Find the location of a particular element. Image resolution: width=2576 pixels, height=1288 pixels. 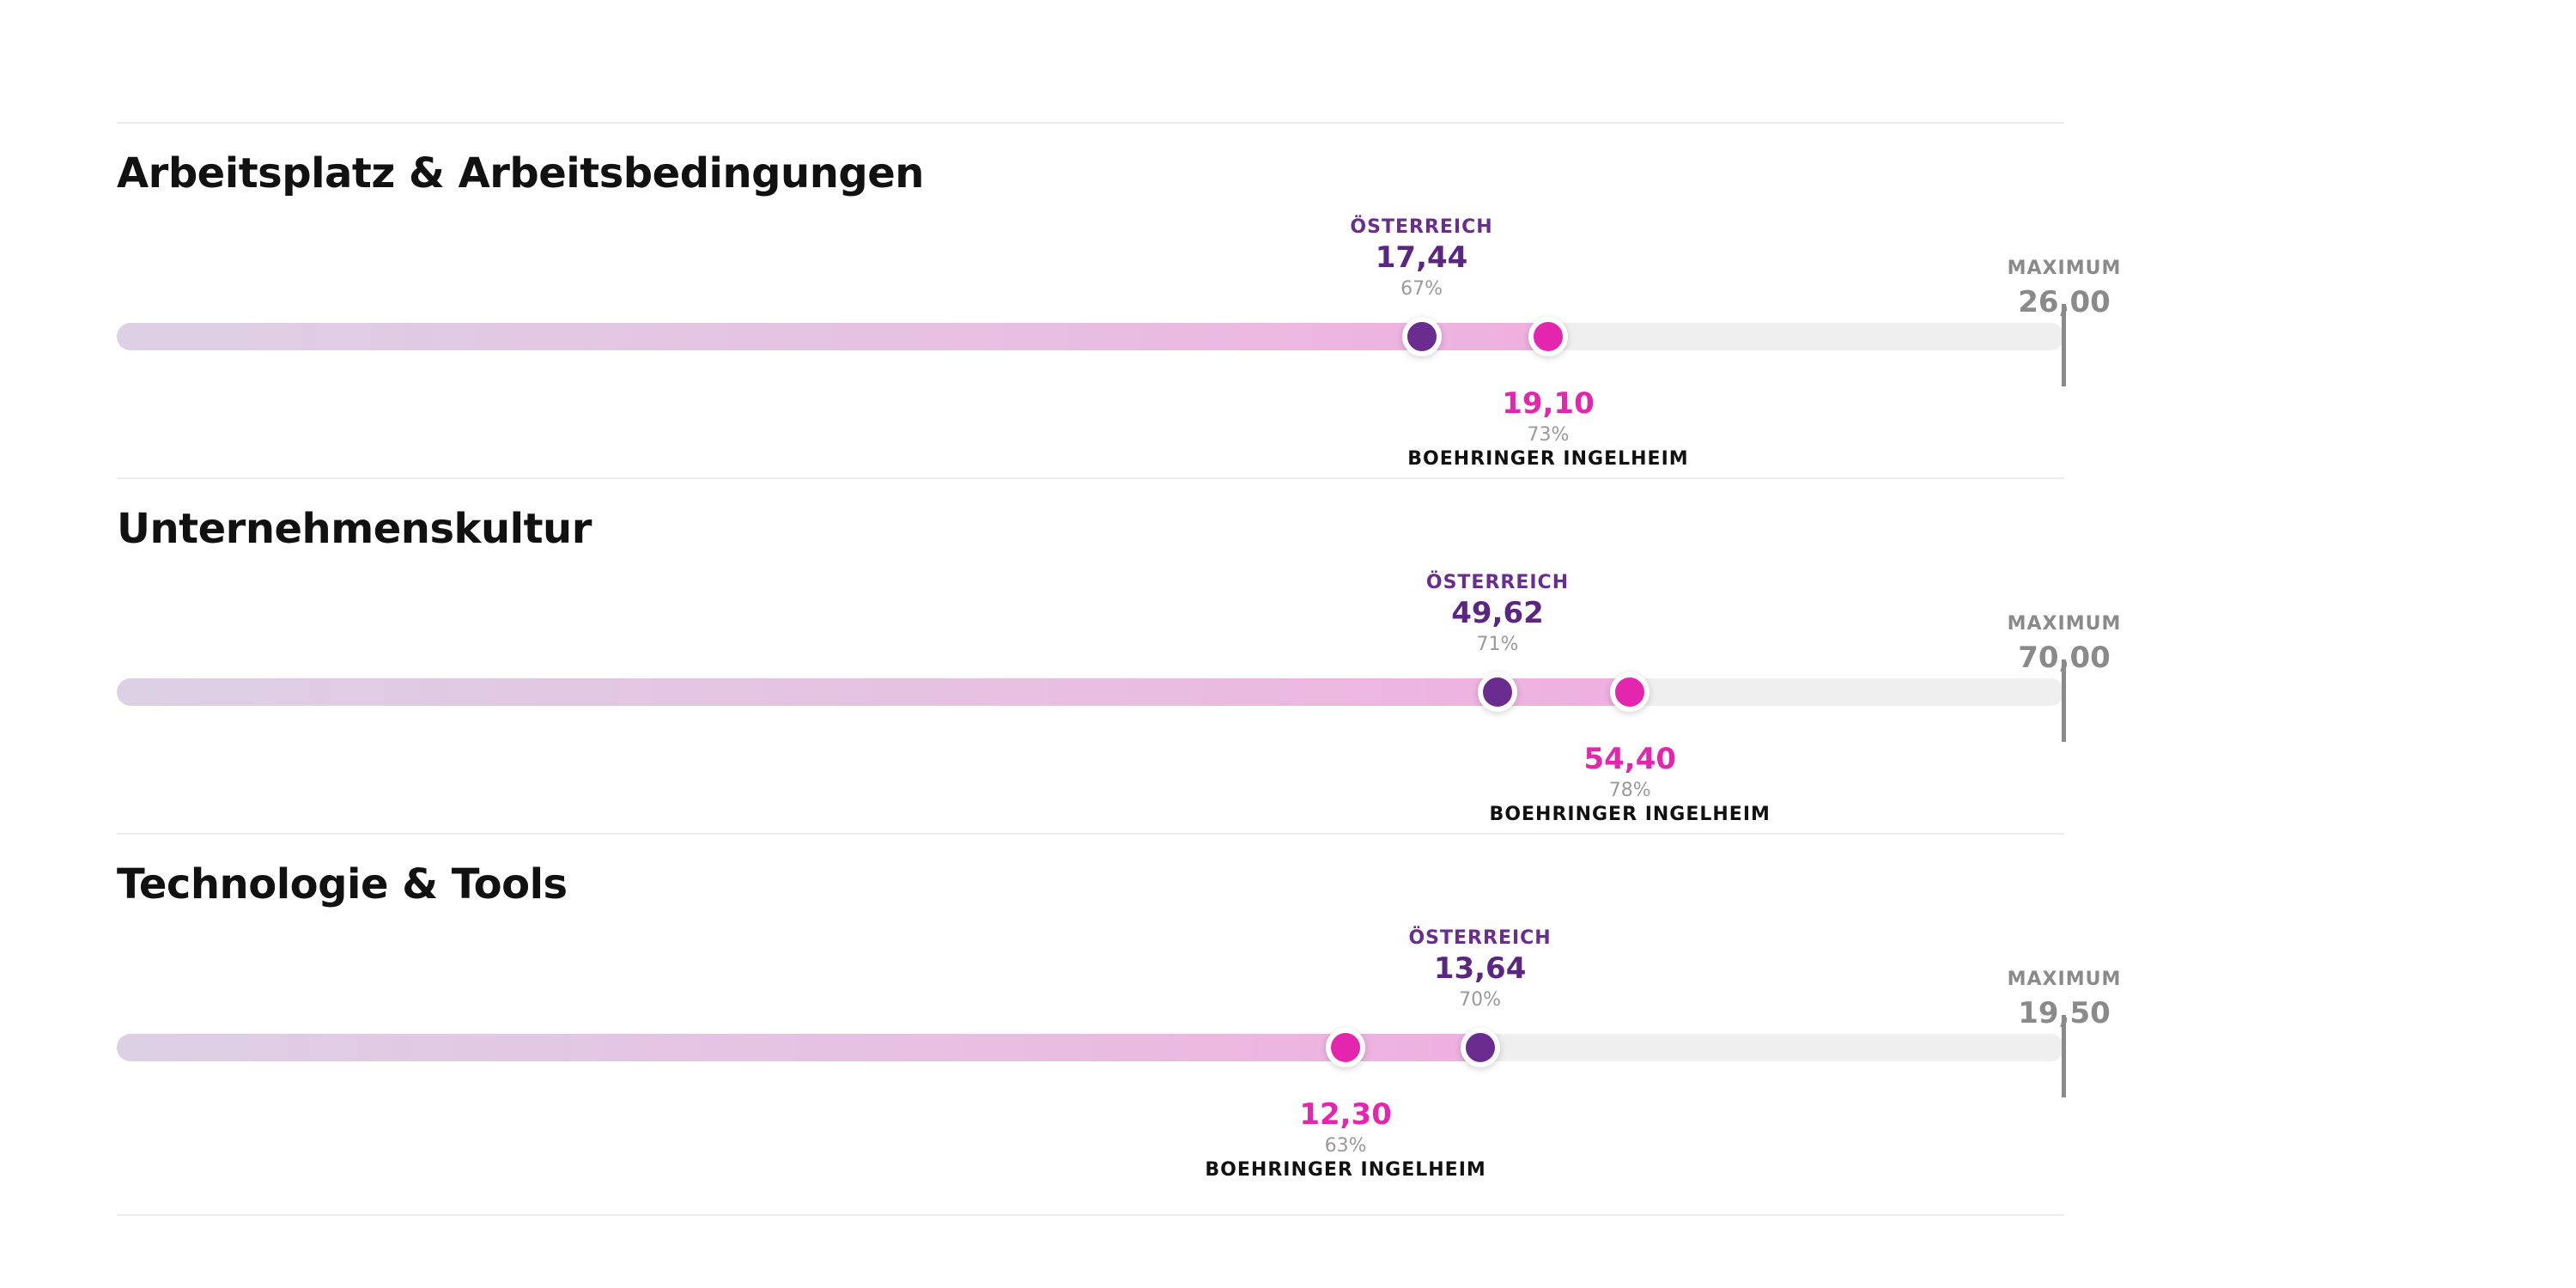

company-value: 19,10 is located at coordinates (1548, 403).